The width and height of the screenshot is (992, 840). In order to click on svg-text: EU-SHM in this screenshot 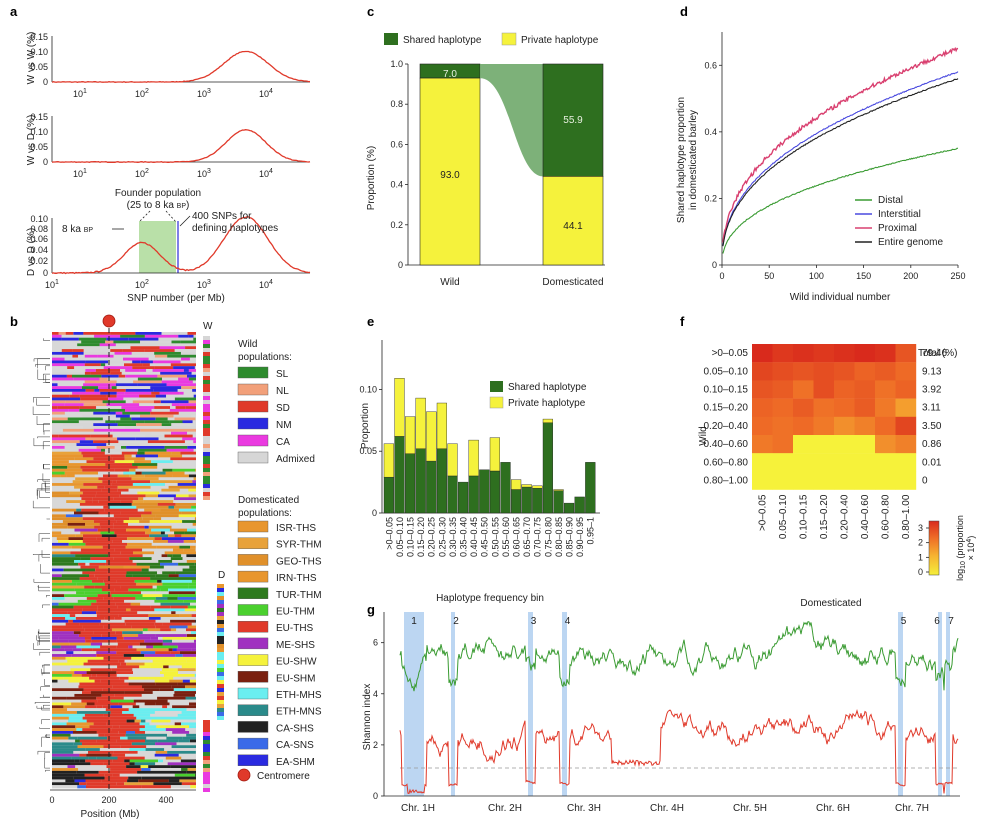, I will do `click(295, 678)`.